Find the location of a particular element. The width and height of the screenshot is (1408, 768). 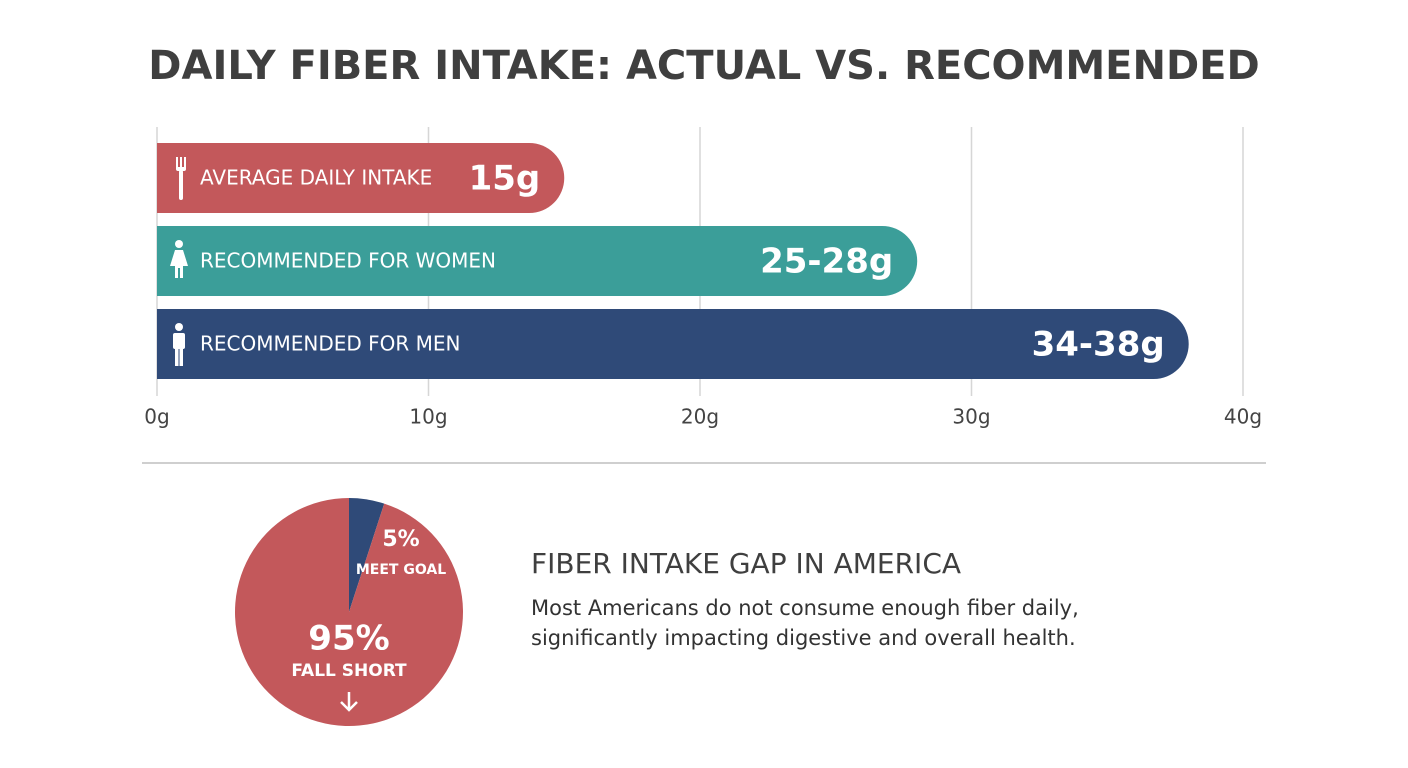

x-tick-label: 10g is located at coordinates (428, 417).